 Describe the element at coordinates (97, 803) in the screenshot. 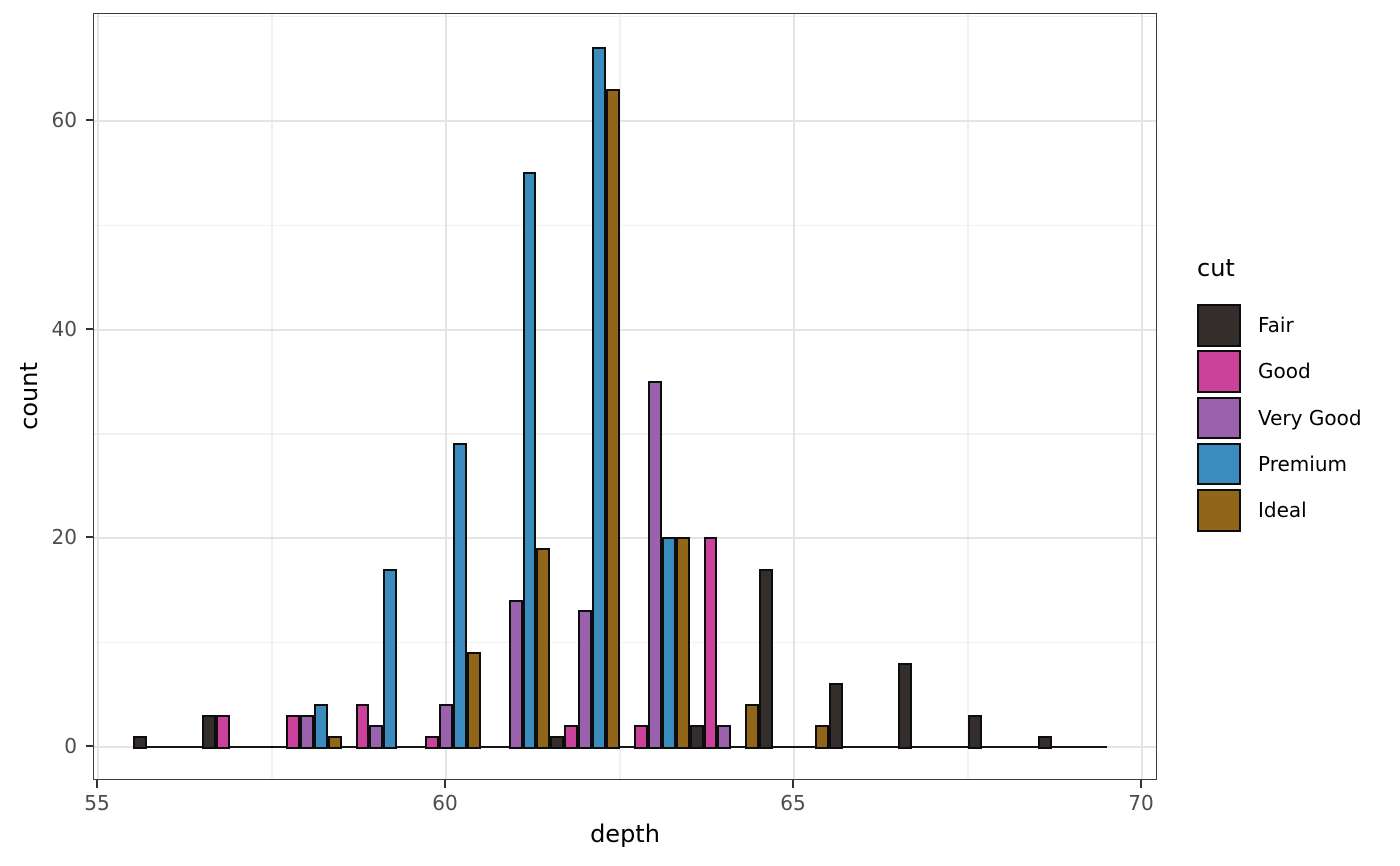

I see `x-axis-tick-label: 55` at that location.